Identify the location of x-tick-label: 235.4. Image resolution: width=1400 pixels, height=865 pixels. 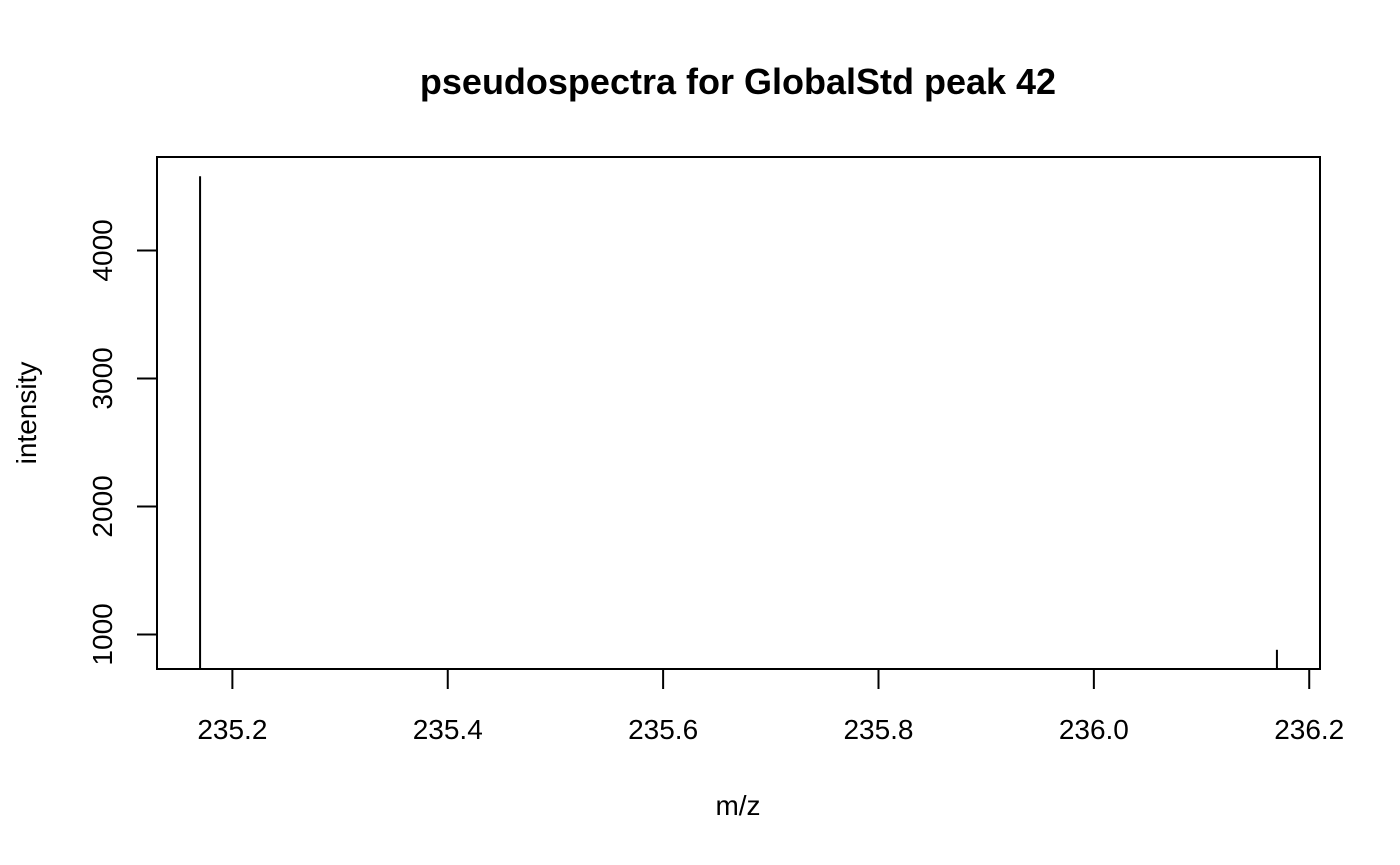
(448, 729).